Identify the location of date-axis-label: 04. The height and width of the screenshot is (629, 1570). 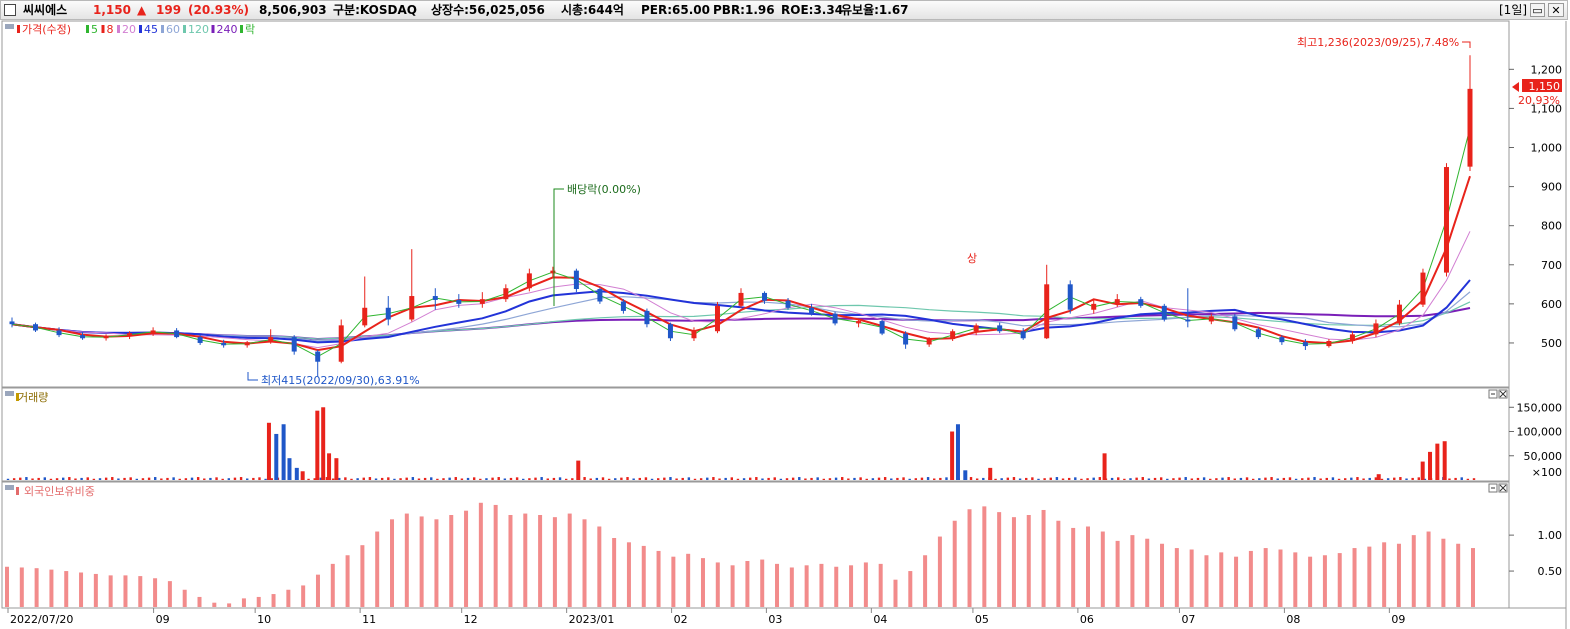
(880, 619).